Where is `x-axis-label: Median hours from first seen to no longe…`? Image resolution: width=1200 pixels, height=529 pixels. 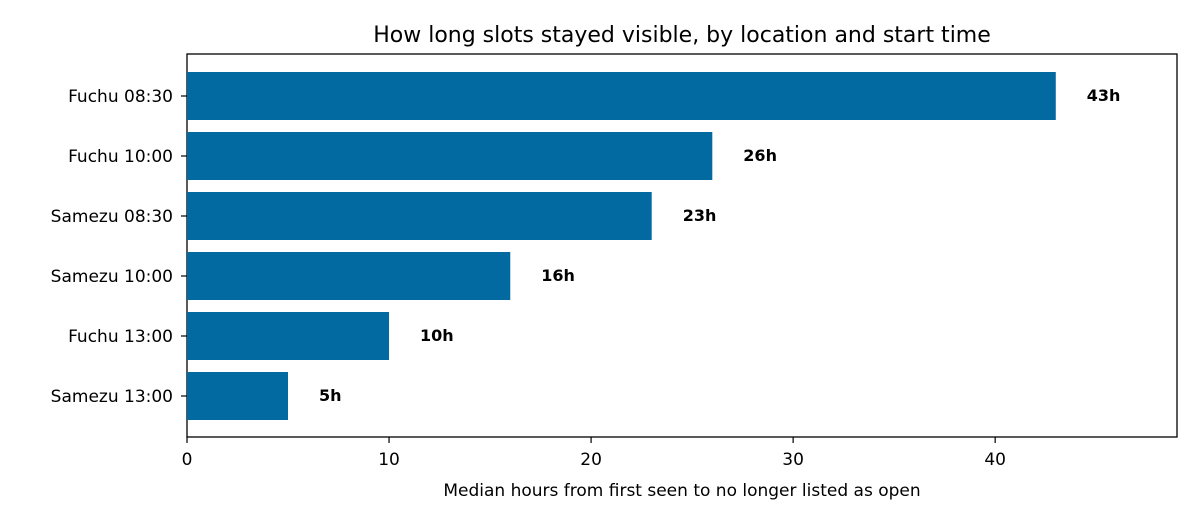
x-axis-label: Median hours from first seen to no longe… is located at coordinates (681, 491).